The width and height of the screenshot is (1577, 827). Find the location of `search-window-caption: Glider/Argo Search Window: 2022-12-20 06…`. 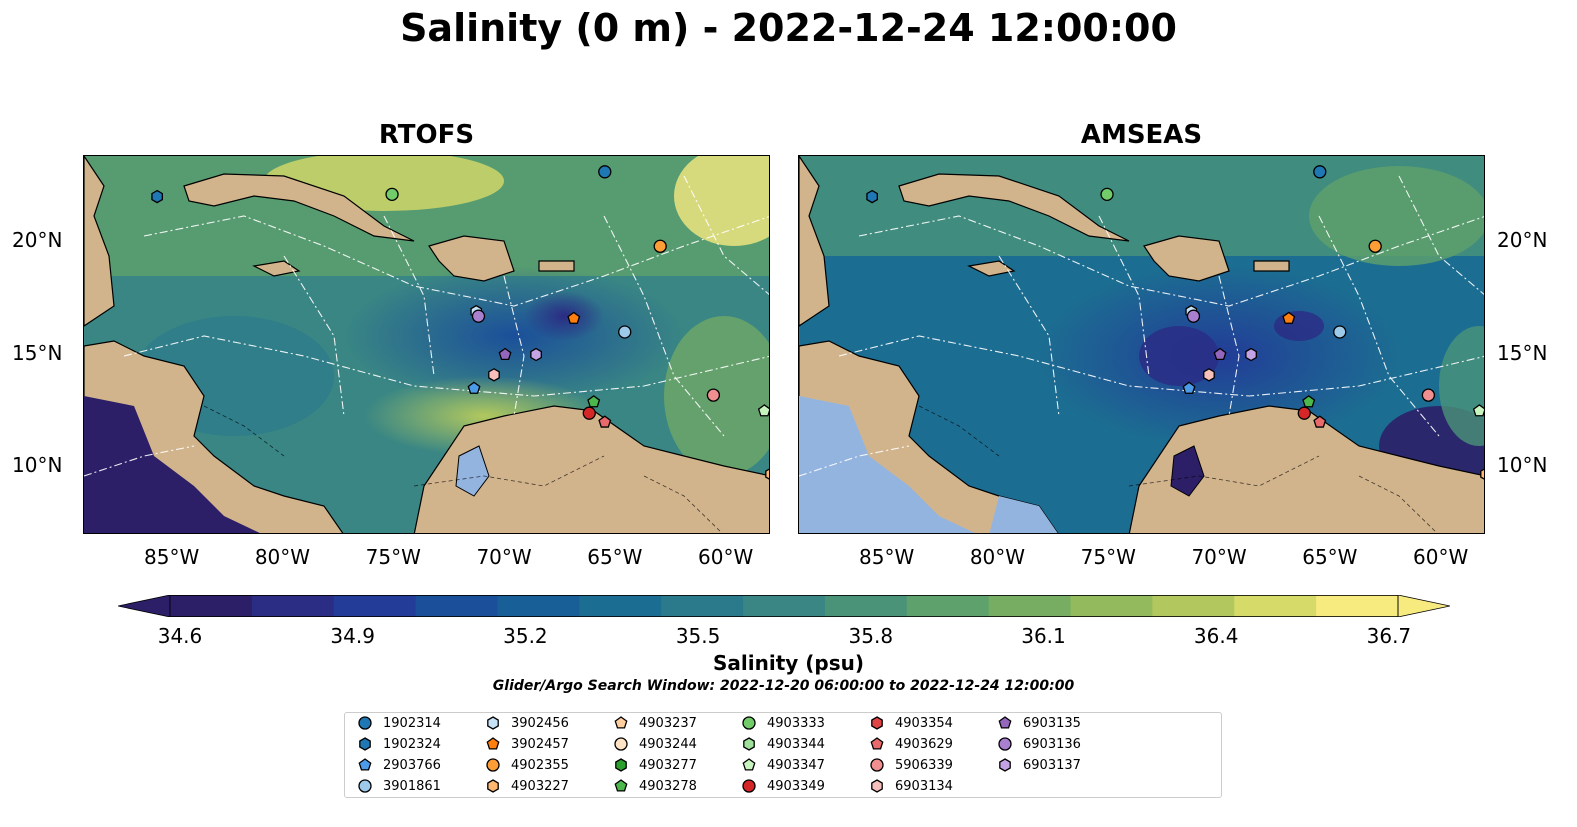

search-window-caption: Glider/Argo Search Window: 2022-12-20 06… is located at coordinates (783, 686).